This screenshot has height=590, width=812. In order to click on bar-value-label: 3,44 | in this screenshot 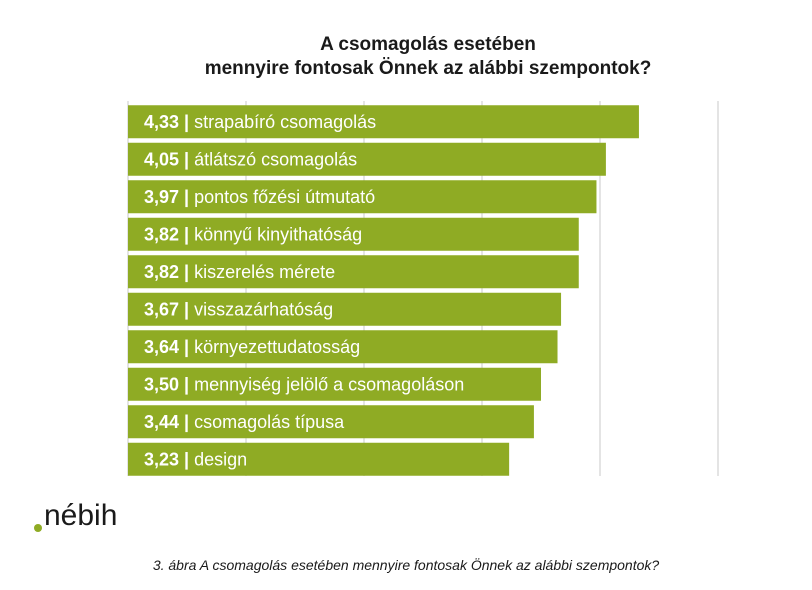, I will do `click(169, 422)`.